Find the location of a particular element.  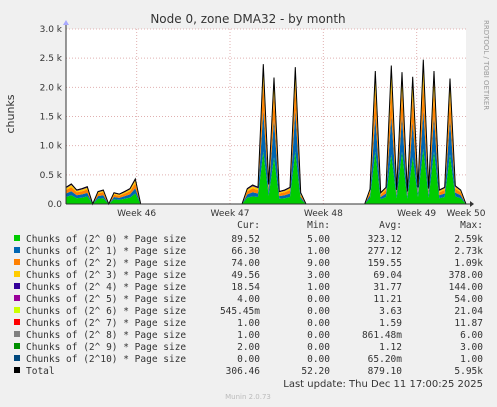

legend-max: 2.59k is located at coordinates (468, 239).